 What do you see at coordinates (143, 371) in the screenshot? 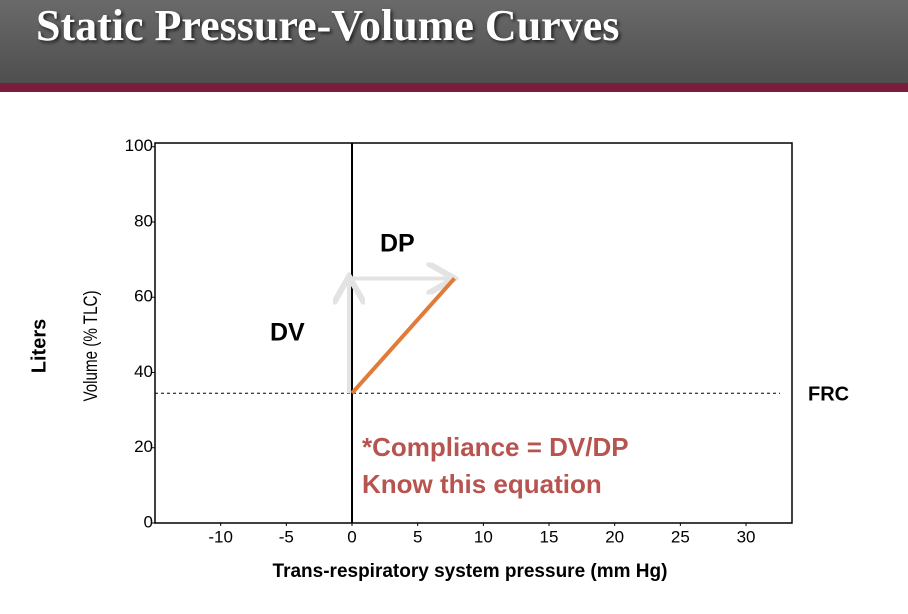
I see `y-tick-label: 40` at bounding box center [143, 371].